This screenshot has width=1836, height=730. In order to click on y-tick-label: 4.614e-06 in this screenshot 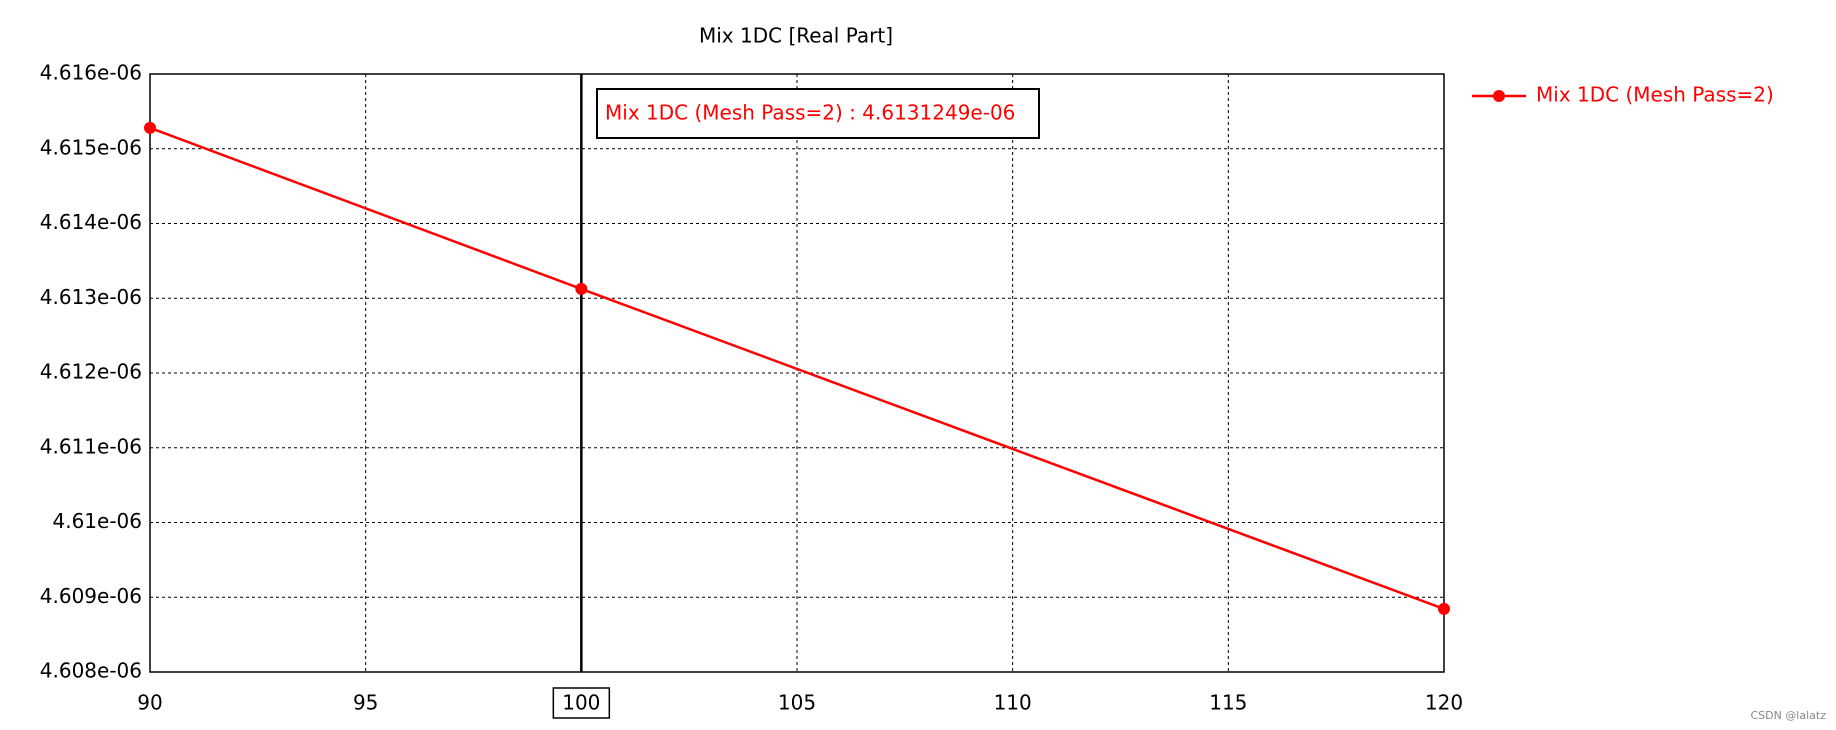, I will do `click(91, 222)`.